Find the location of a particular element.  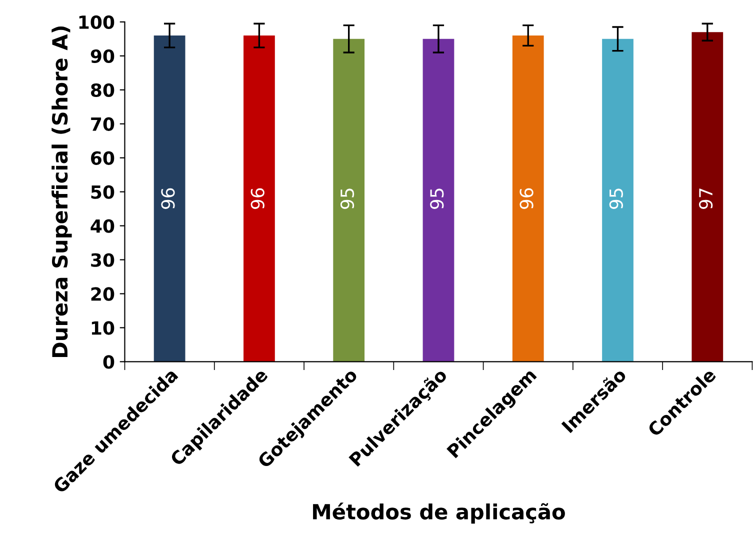

x-axis-title: Métodos de aplicação is located at coordinates (439, 513).